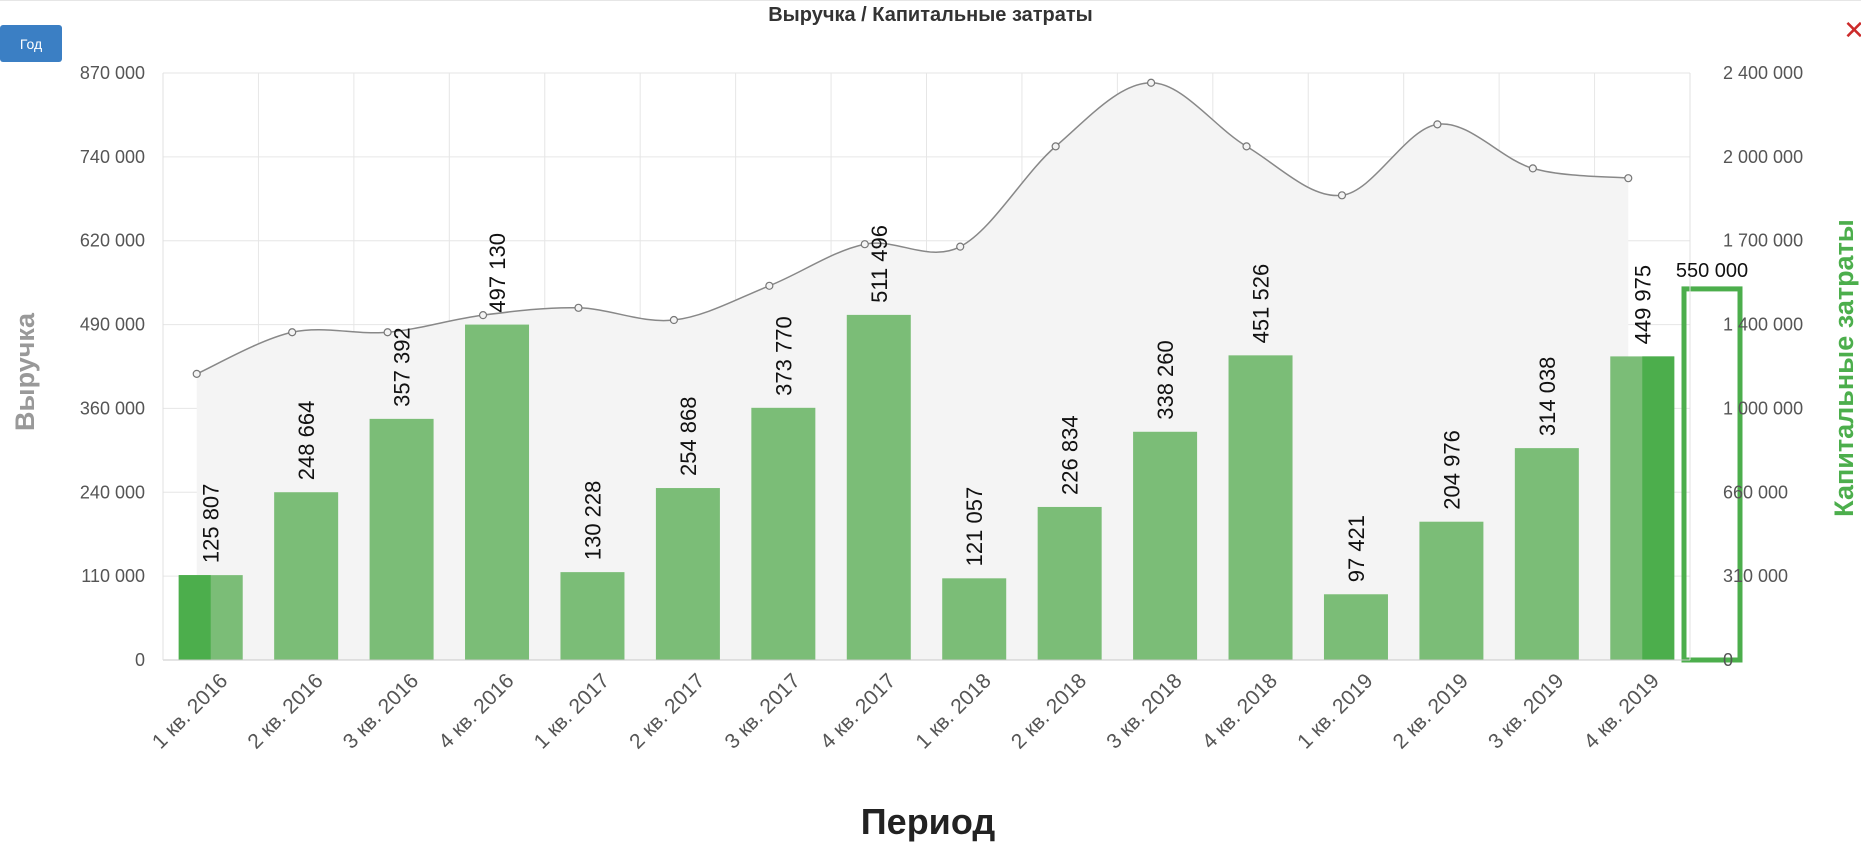  What do you see at coordinates (783, 356) in the screenshot?
I see `revenue-data-label: 373 770` at bounding box center [783, 356].